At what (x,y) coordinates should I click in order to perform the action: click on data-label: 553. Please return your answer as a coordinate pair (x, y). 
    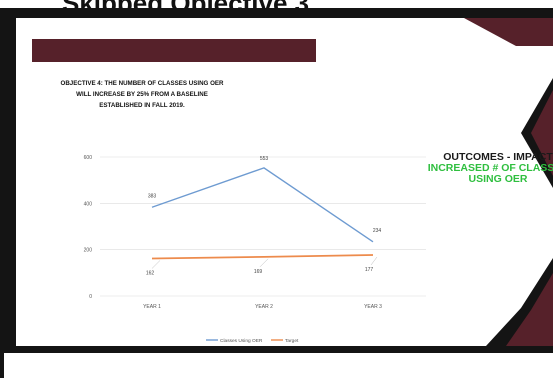
    Looking at the image, I should click on (264, 159).